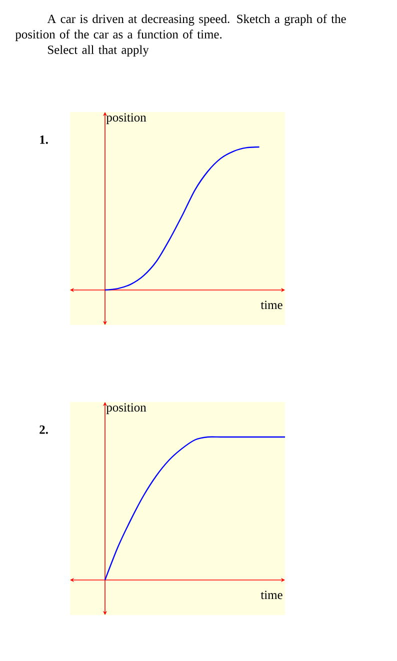 This screenshot has height=661, width=397. What do you see at coordinates (44, 139) in the screenshot?
I see `chart-title: 1.` at bounding box center [44, 139].